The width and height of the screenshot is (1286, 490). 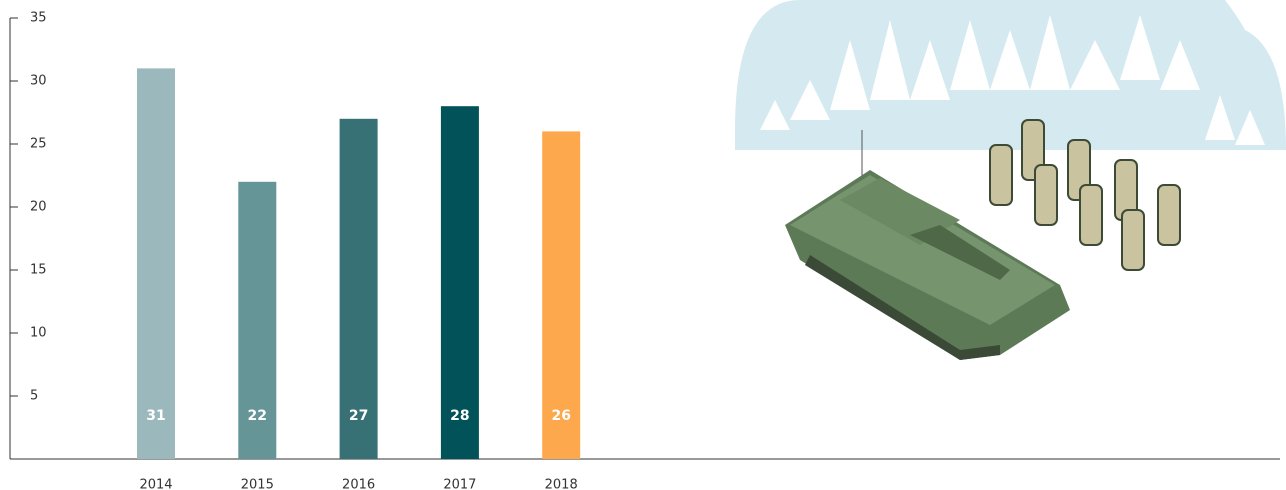 I want to click on x-tick-label: 2018, so click(x=561, y=484).